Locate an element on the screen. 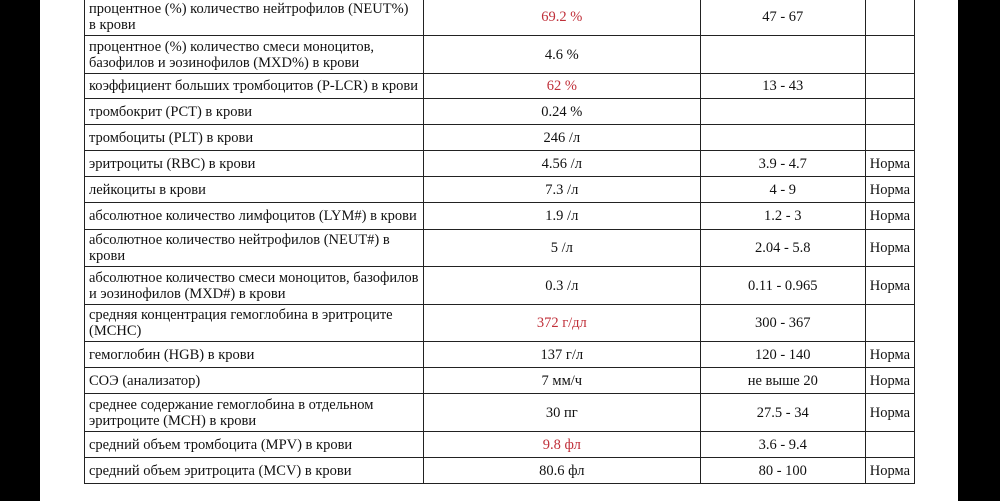 Image resolution: width=1000 pixels, height=501 pixels. test-name: эритроциты (RBC) в крови is located at coordinates (254, 163).